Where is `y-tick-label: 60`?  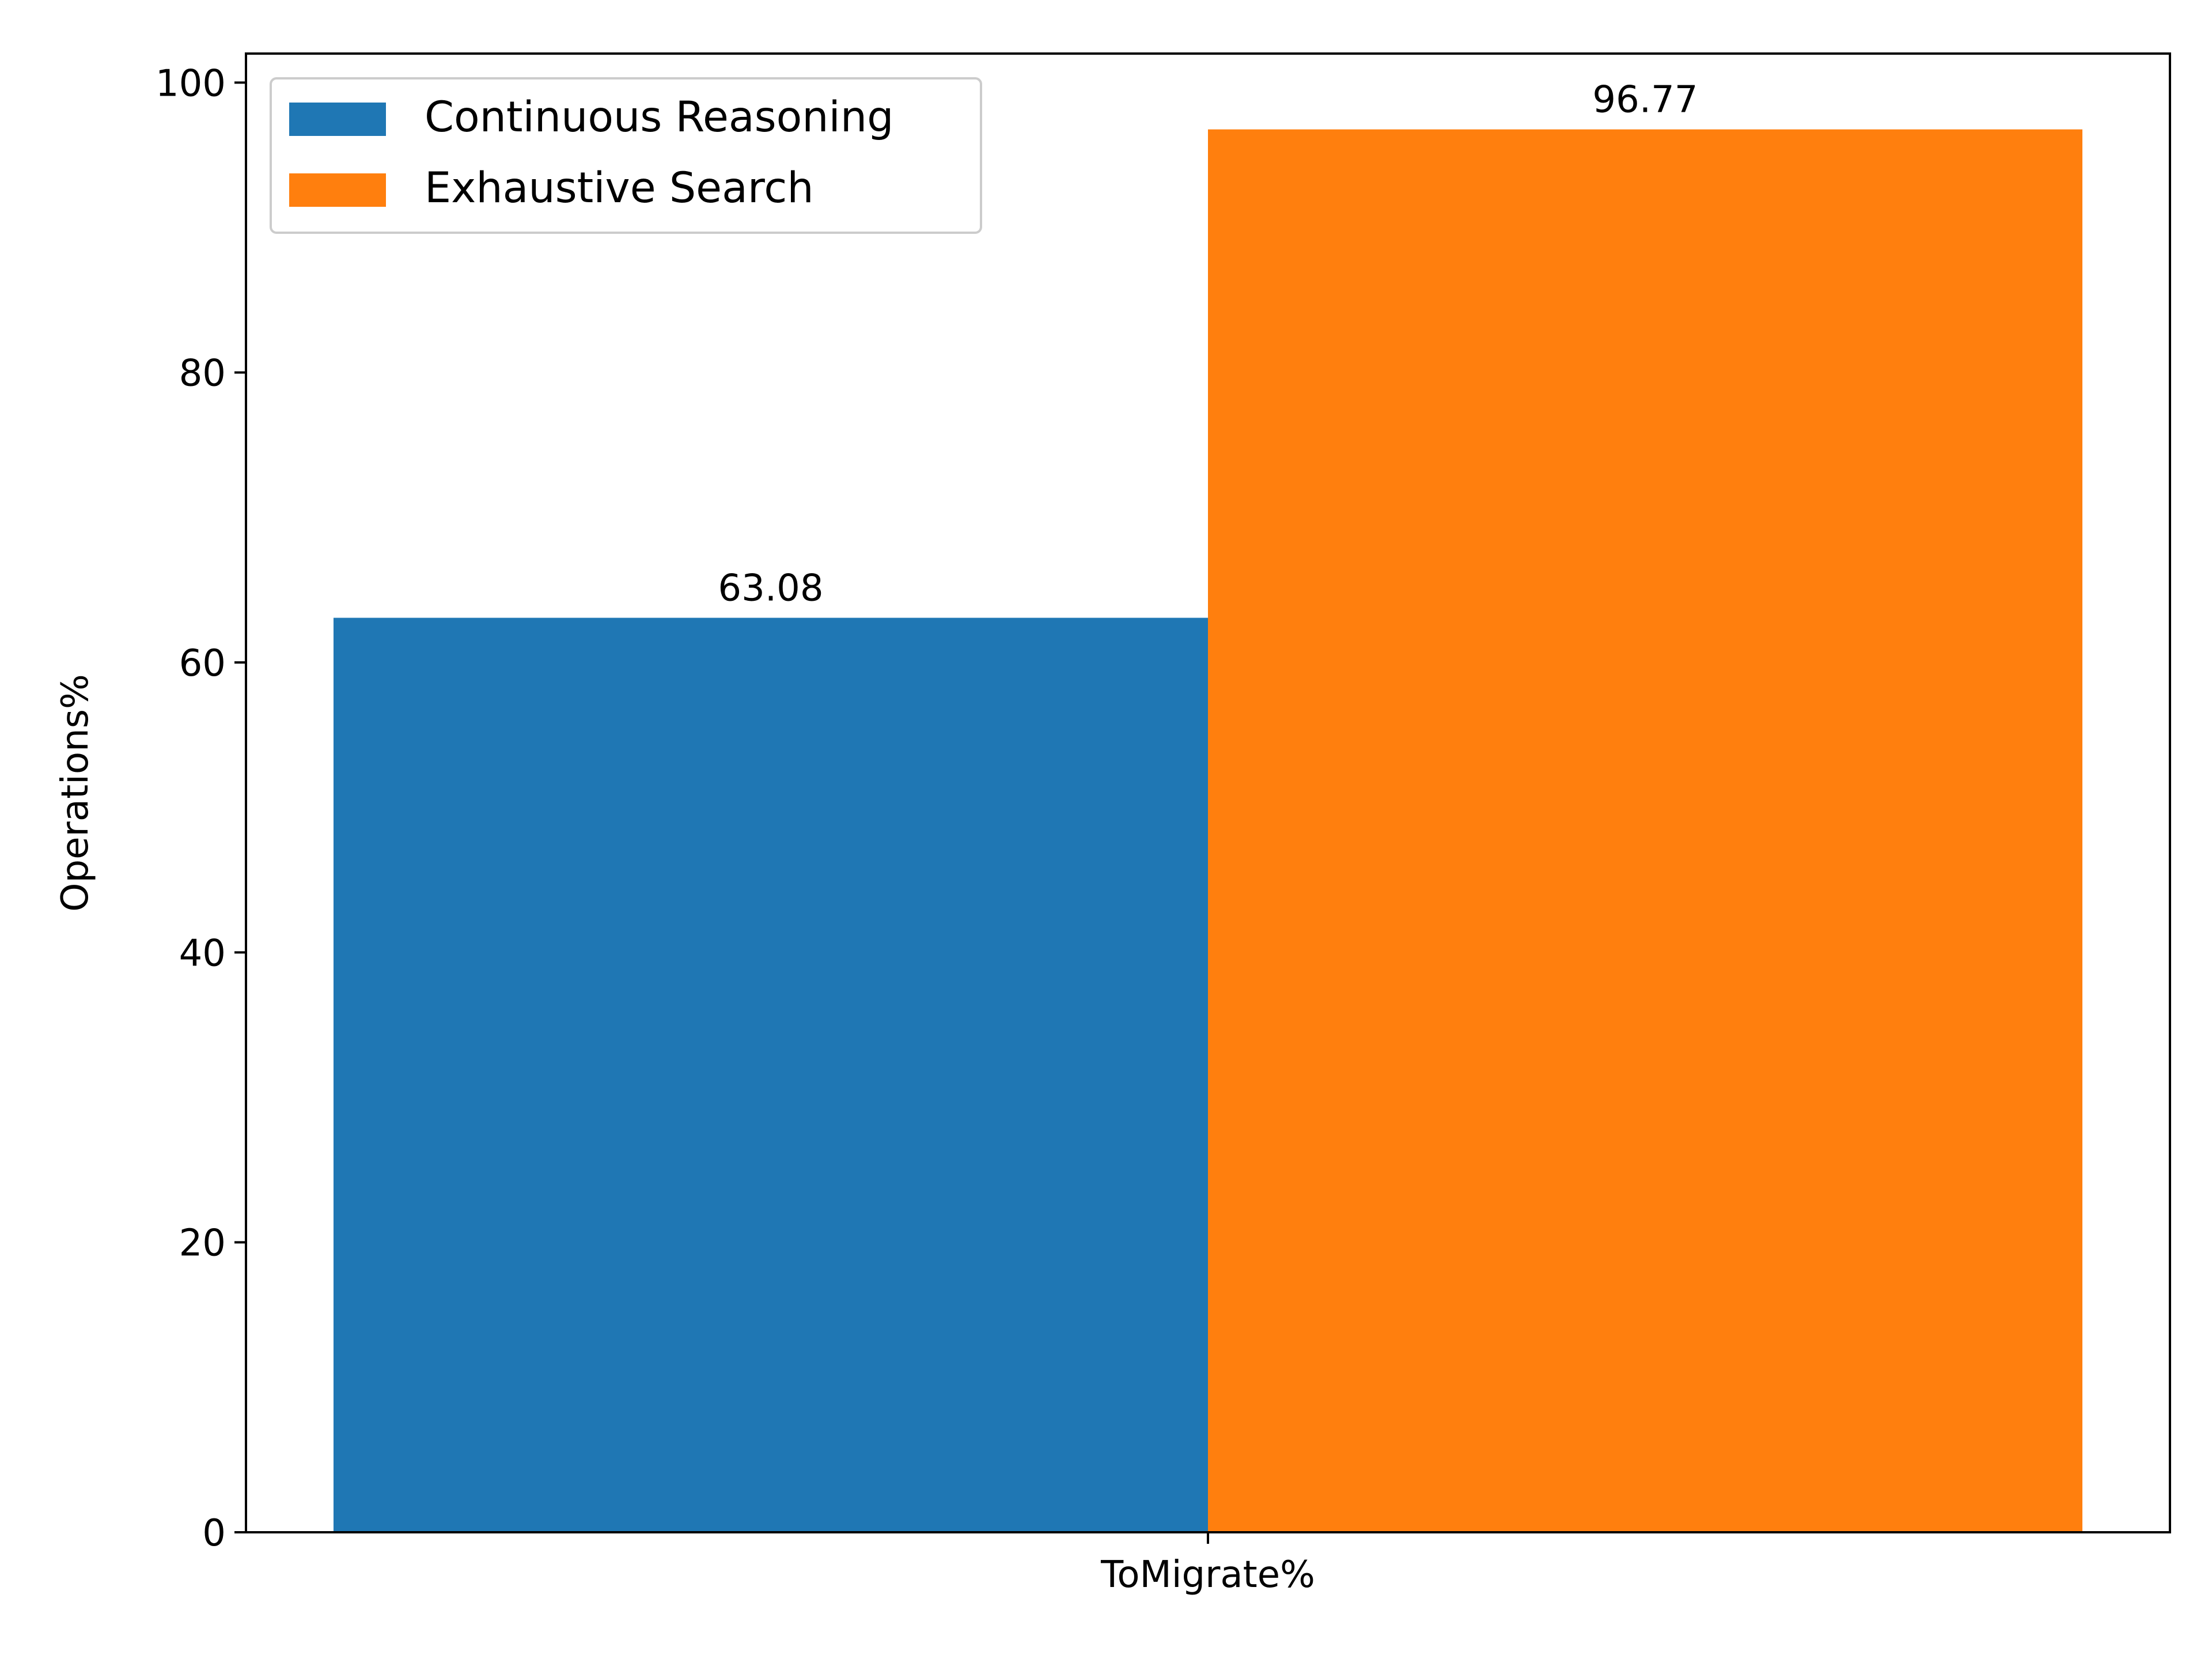
y-tick-label: 60 is located at coordinates (202, 663).